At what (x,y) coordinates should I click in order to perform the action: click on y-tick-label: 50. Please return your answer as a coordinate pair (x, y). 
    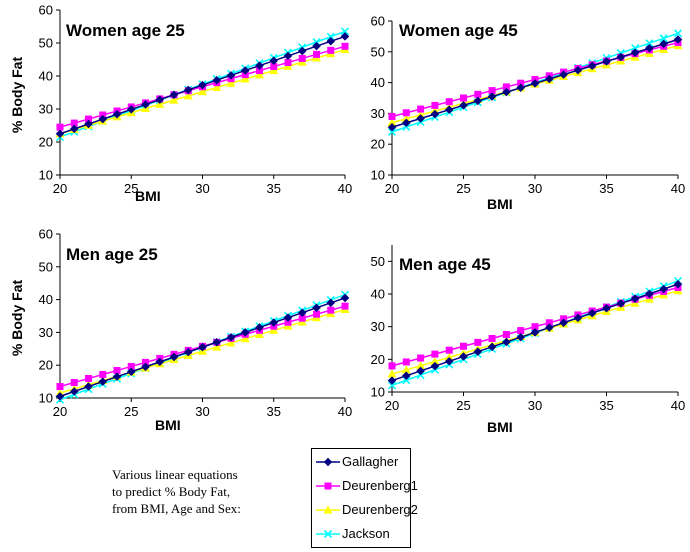
    Looking at the image, I should click on (378, 261).